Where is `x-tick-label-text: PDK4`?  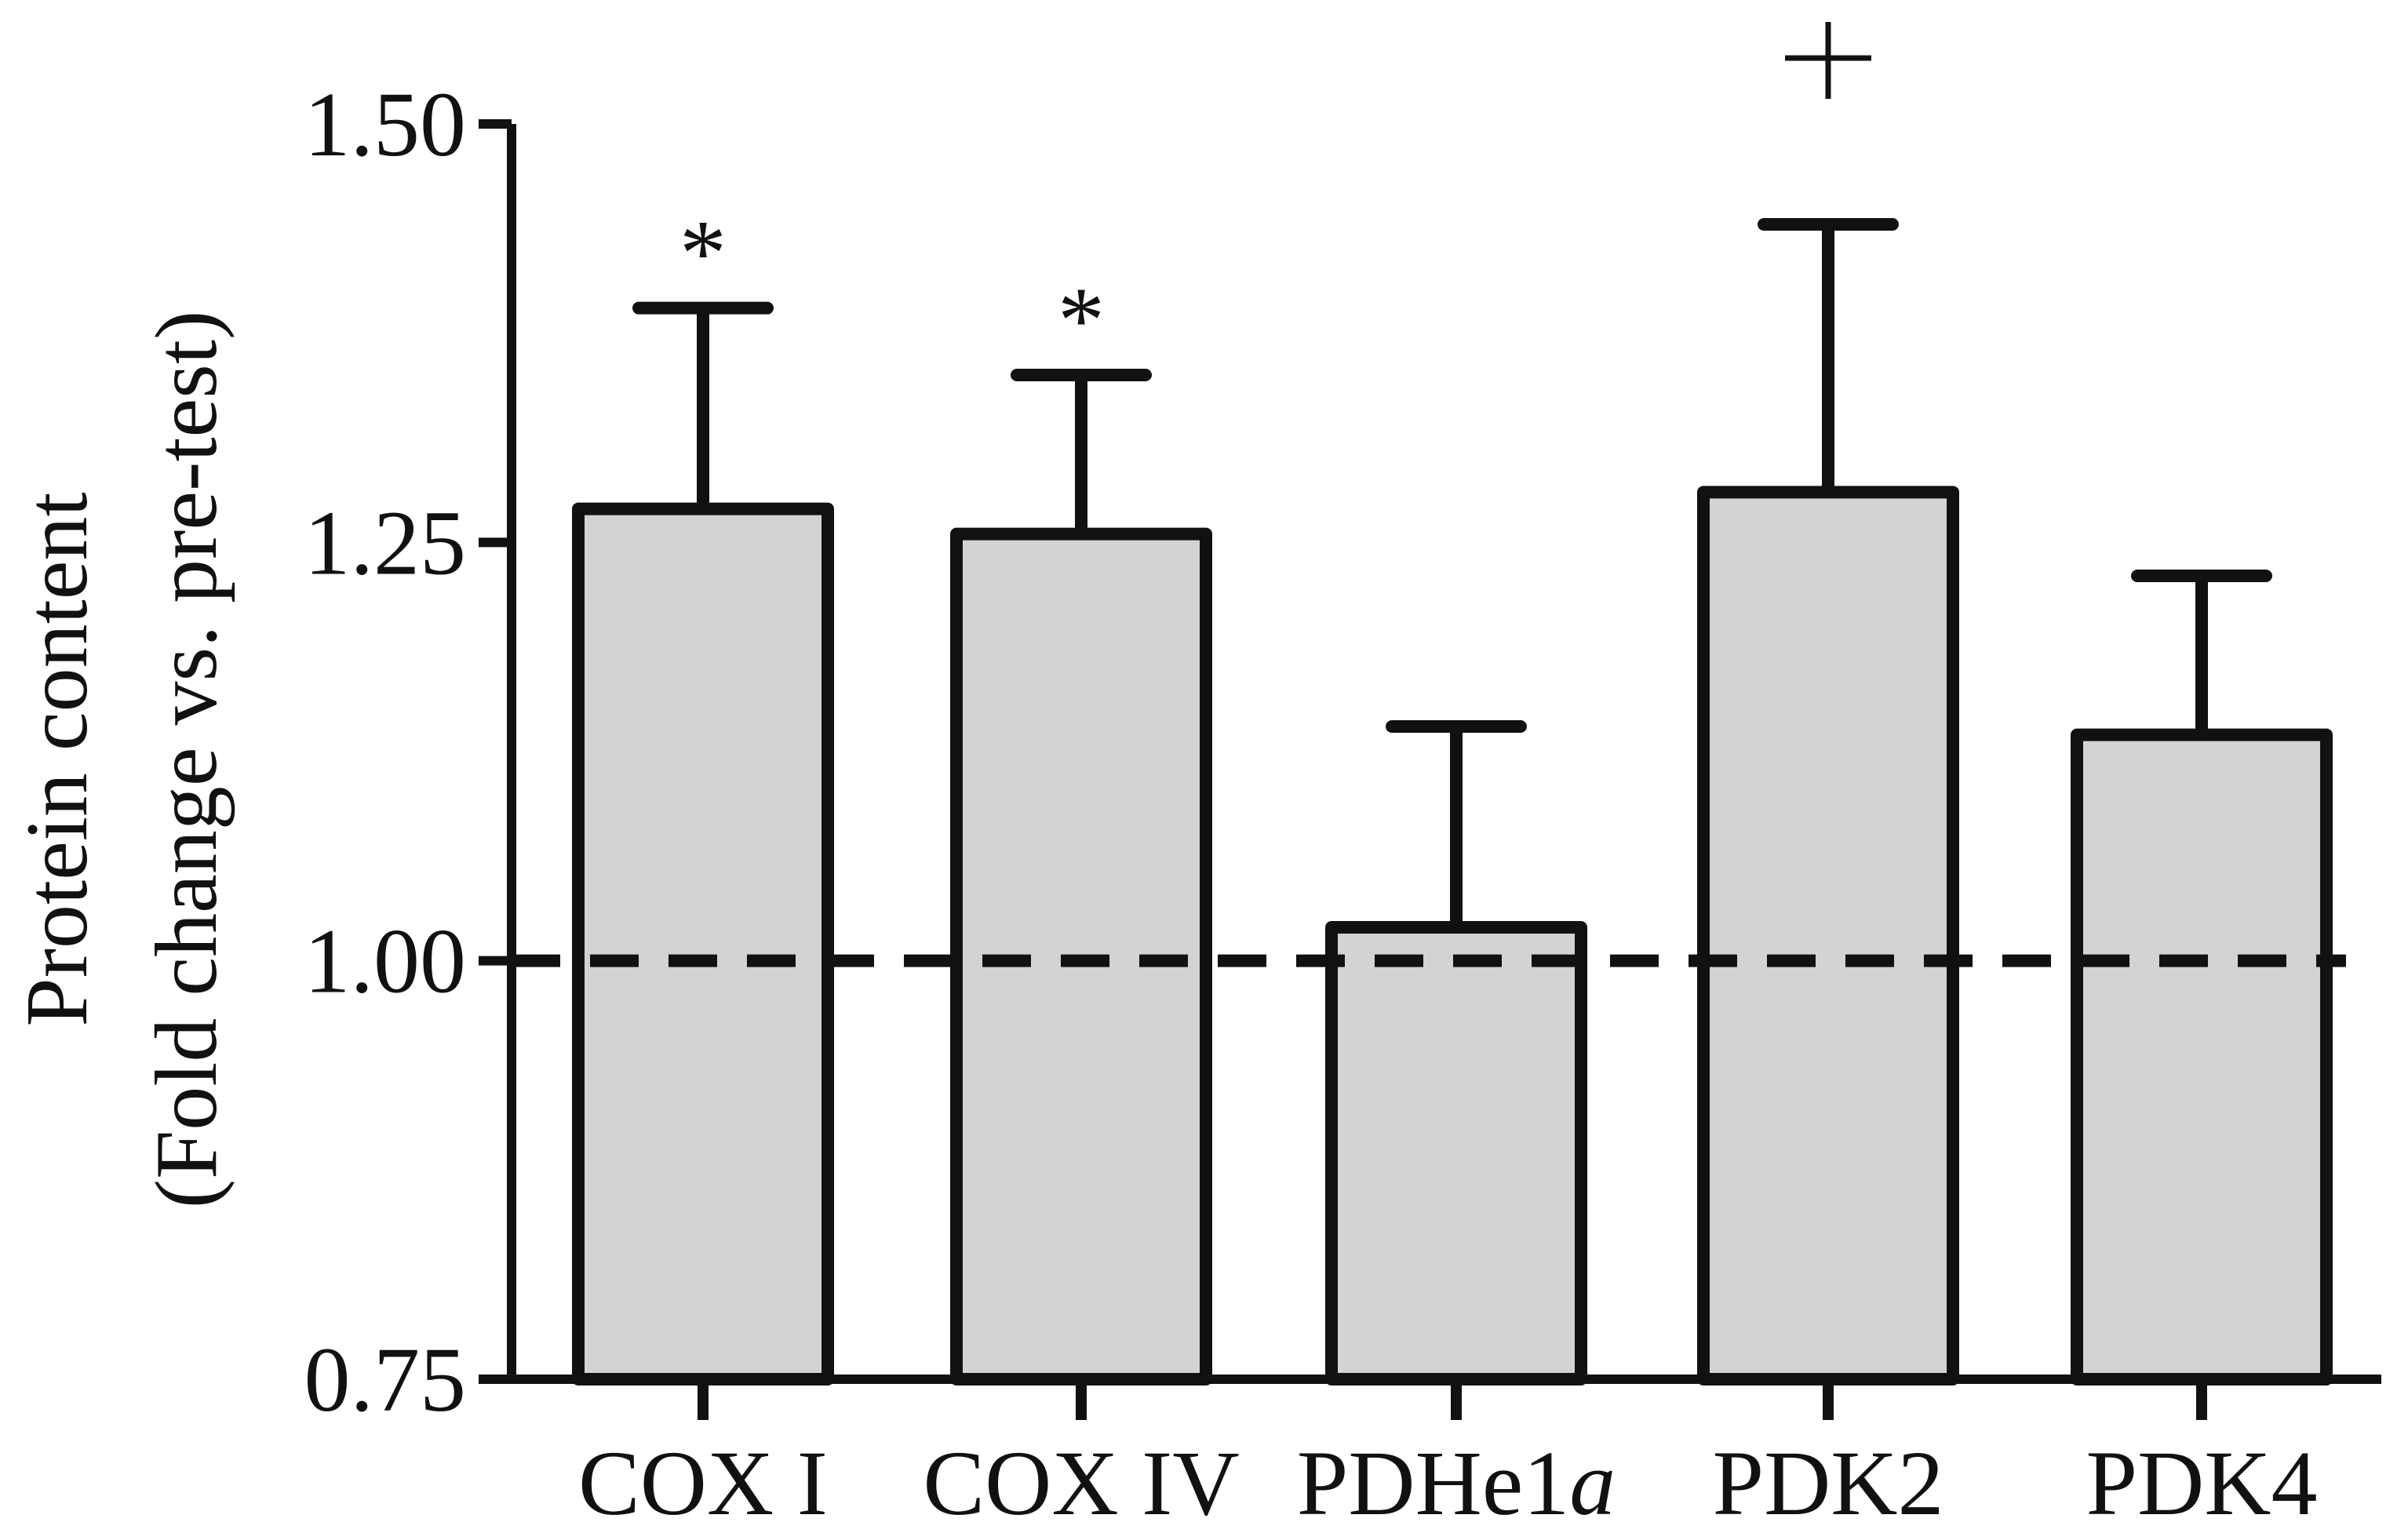
x-tick-label-text: PDK4 is located at coordinates (2201, 1477).